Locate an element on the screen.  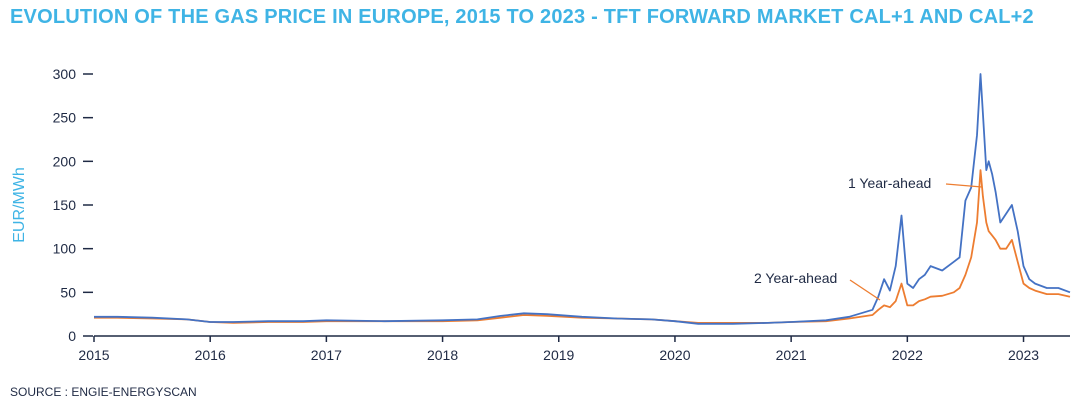
y-axis-title: EUR/MWh is located at coordinates (19, 205).